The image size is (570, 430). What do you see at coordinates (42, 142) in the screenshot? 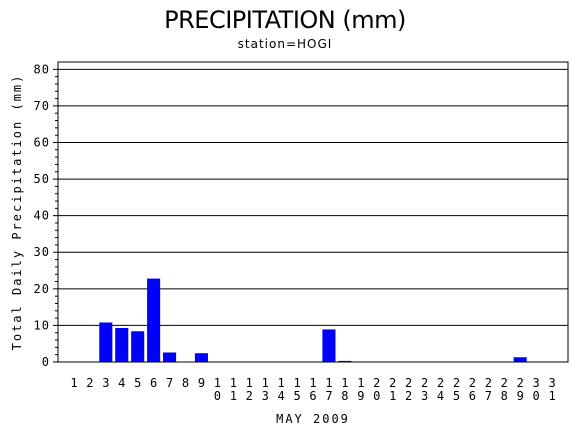
I see `y-tick-label: 60` at bounding box center [42, 142].